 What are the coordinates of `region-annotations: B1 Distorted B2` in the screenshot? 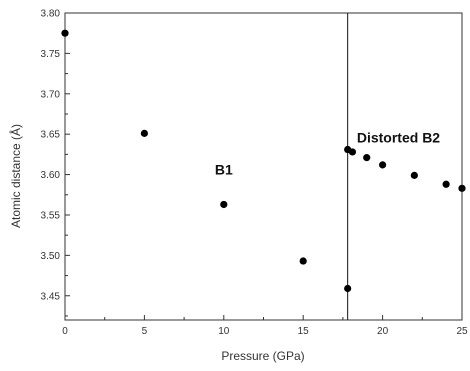 It's located at (327, 153).